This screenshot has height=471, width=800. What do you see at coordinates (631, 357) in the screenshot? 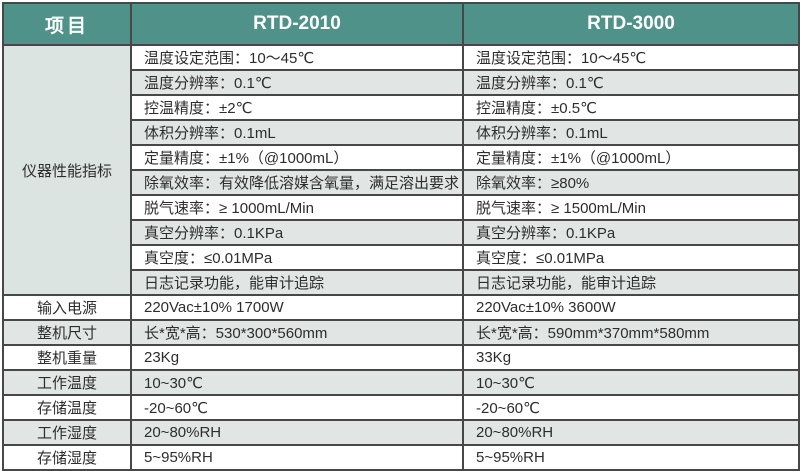
I see `spec-value-cell: 33Kg` at bounding box center [631, 357].